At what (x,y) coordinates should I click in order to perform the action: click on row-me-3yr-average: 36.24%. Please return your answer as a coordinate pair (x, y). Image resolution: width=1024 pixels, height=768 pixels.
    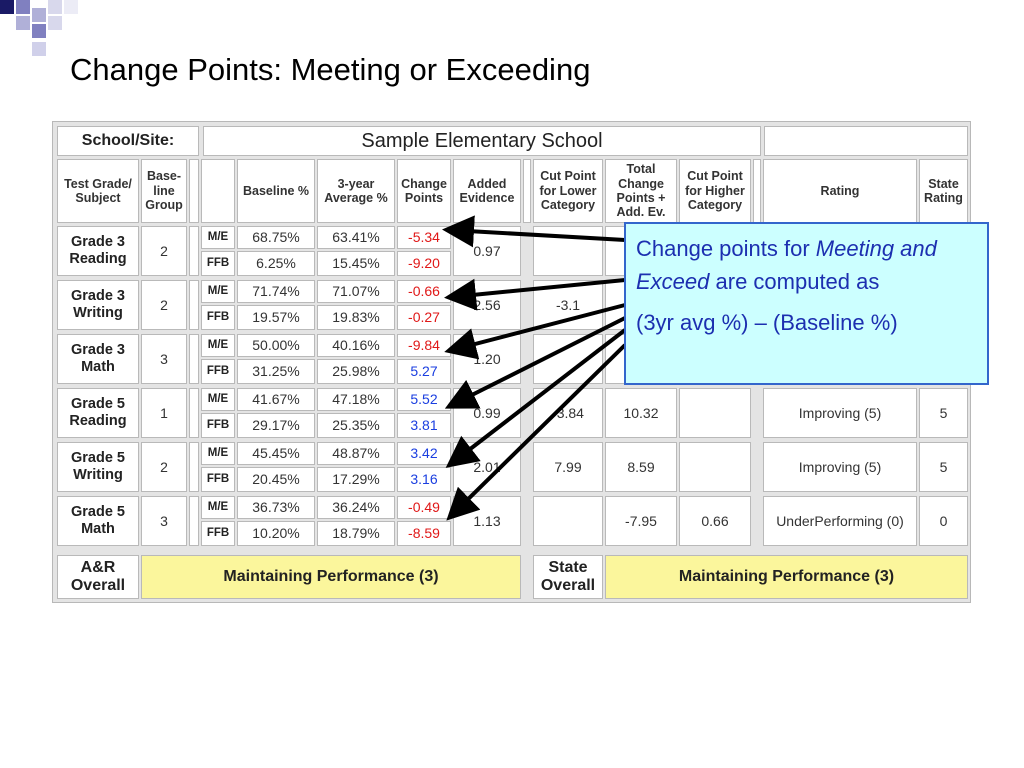
    Looking at the image, I should click on (356, 507).